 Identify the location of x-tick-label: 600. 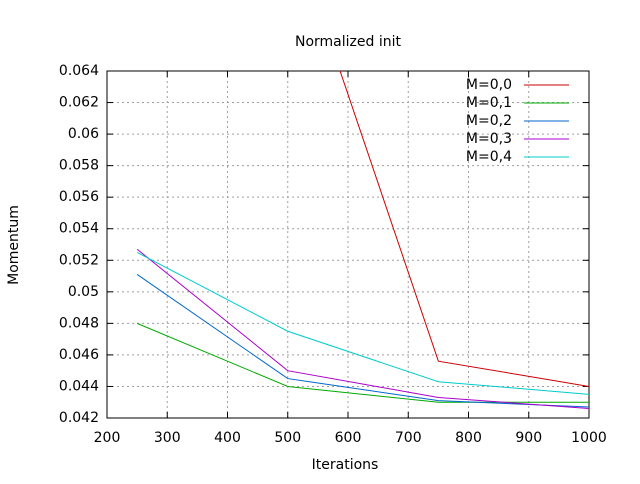
(348, 438).